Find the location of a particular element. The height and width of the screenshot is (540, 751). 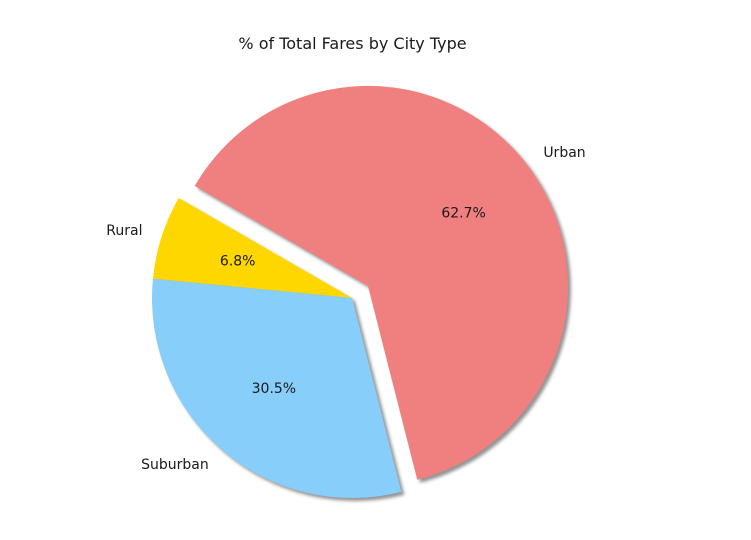

chart-title: % of Total Fares by City Type is located at coordinates (352, 43).